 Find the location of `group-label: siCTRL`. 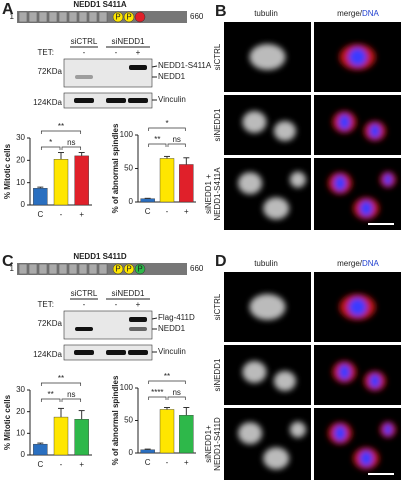

group-label: siCTRL is located at coordinates (84, 293).